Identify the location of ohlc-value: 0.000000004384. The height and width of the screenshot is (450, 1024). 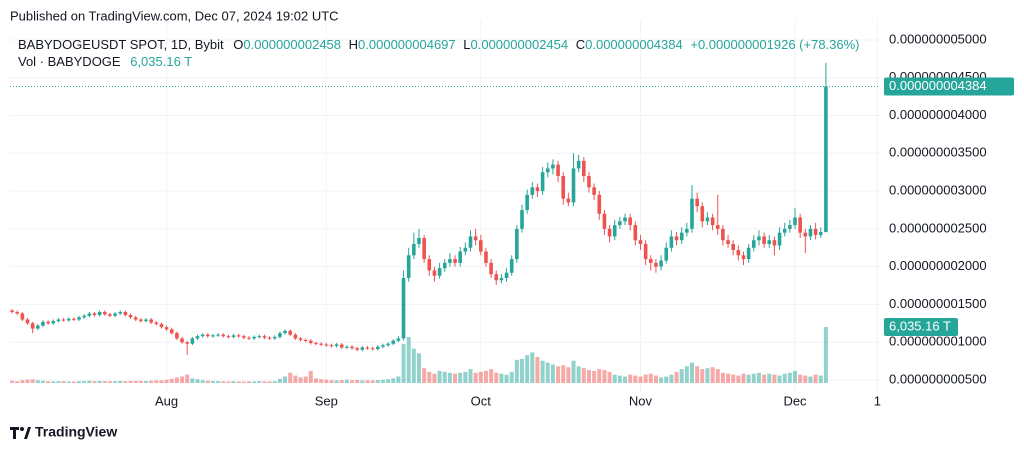
(634, 44).